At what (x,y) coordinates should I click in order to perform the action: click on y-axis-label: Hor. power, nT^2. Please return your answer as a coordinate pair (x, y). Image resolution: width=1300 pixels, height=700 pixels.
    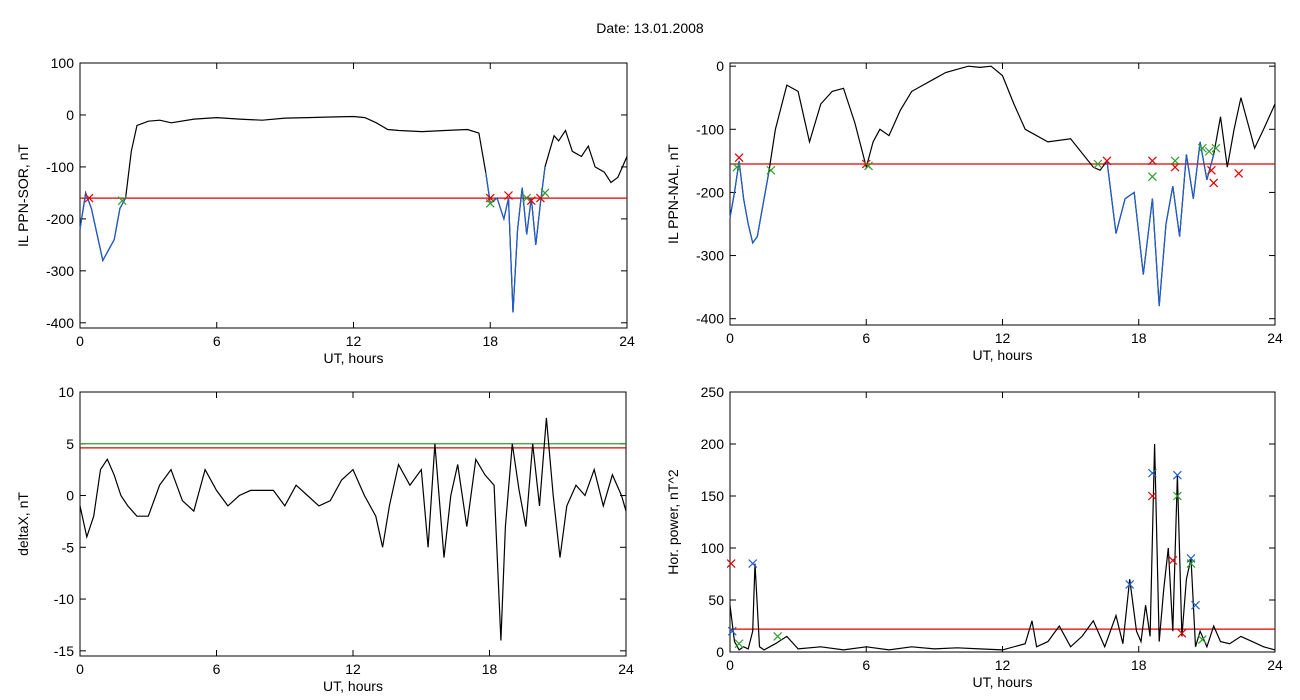
    Looking at the image, I should click on (673, 522).